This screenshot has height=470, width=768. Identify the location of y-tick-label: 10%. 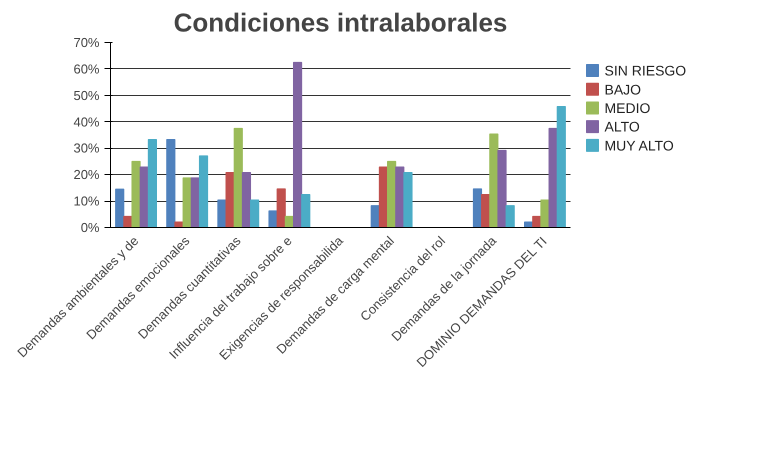
(86, 201).